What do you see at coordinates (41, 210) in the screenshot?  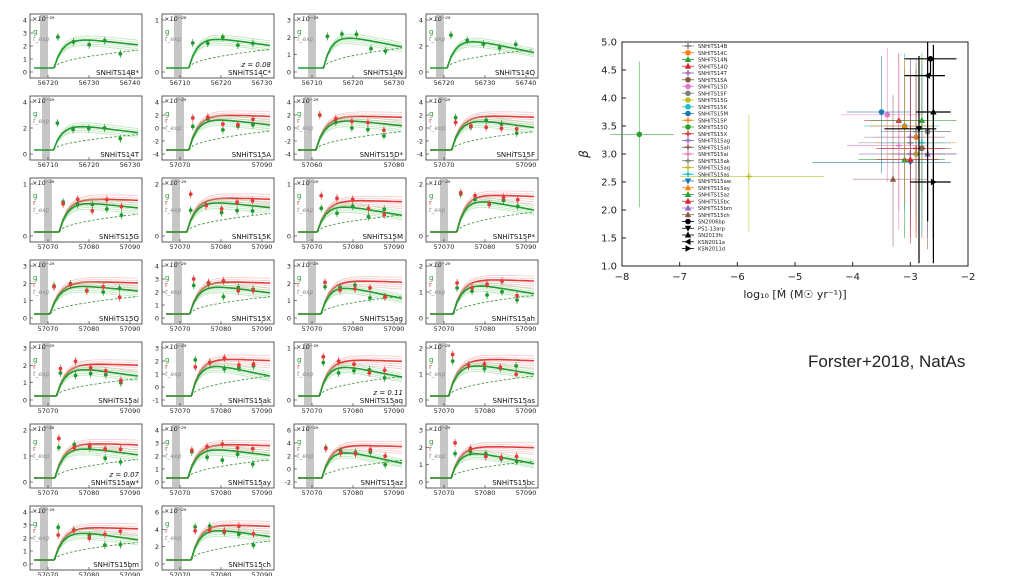 I see `legend-texp: t_exp` at bounding box center [41, 210].